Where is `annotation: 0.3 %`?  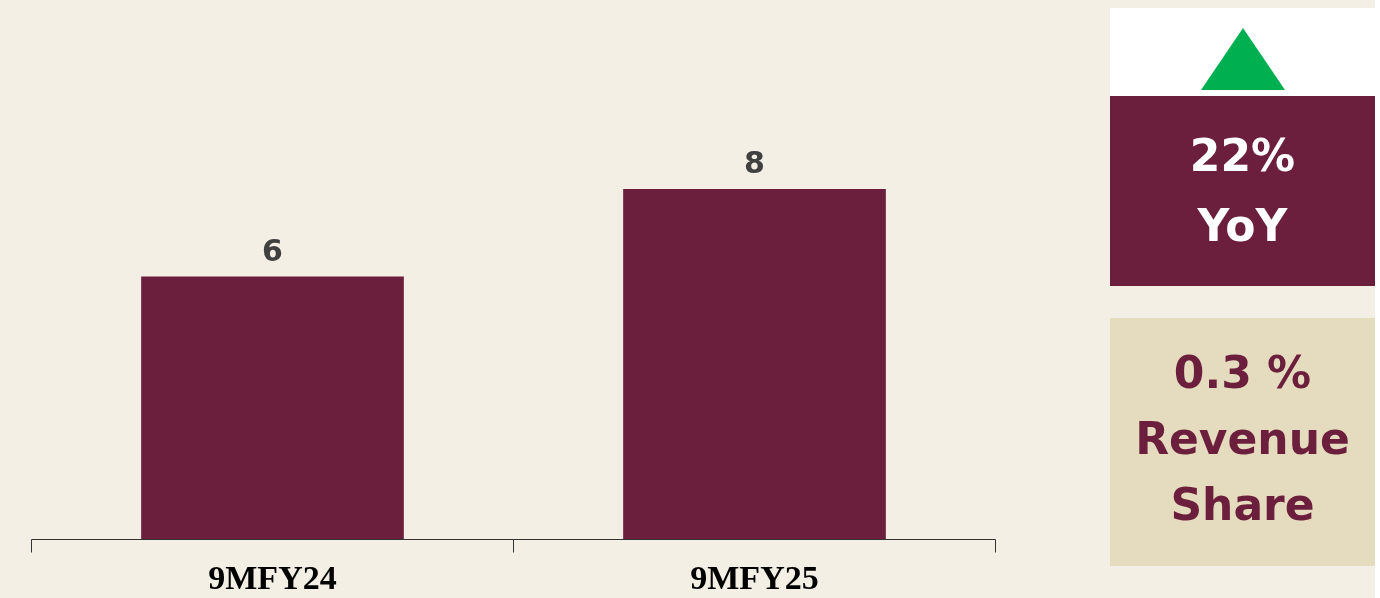 annotation: 0.3 % is located at coordinates (1242, 373).